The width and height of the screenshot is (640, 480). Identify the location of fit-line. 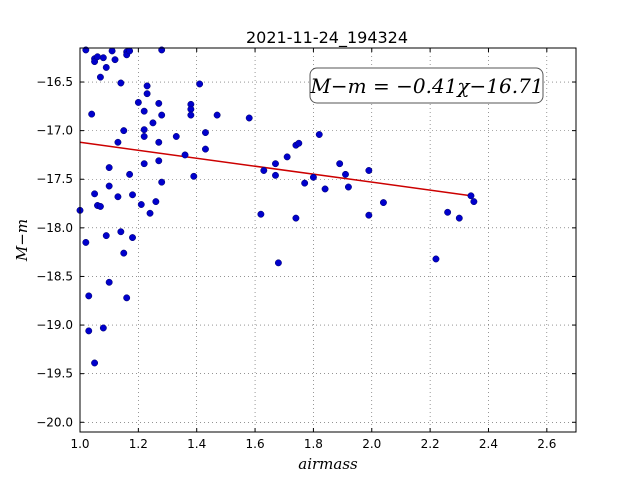
(275, 169).